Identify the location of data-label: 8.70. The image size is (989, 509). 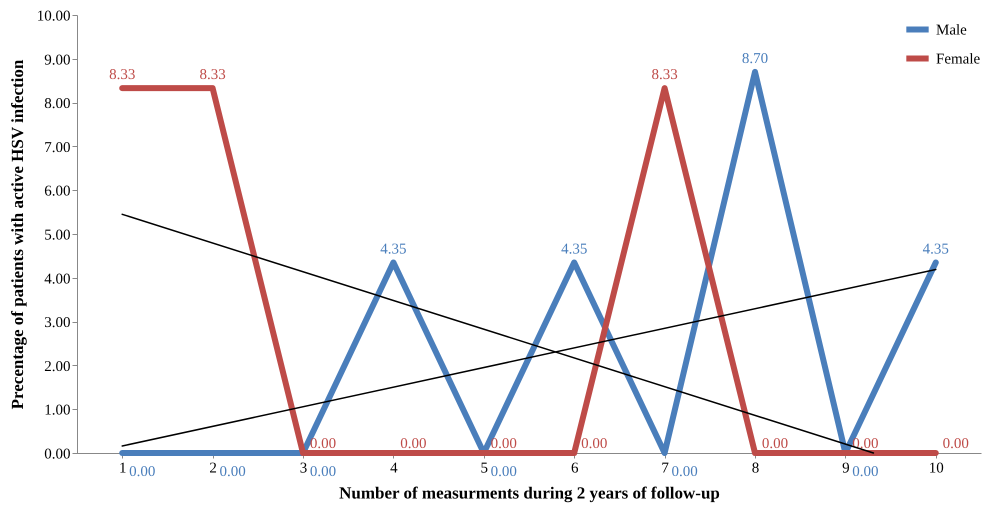
(755, 58).